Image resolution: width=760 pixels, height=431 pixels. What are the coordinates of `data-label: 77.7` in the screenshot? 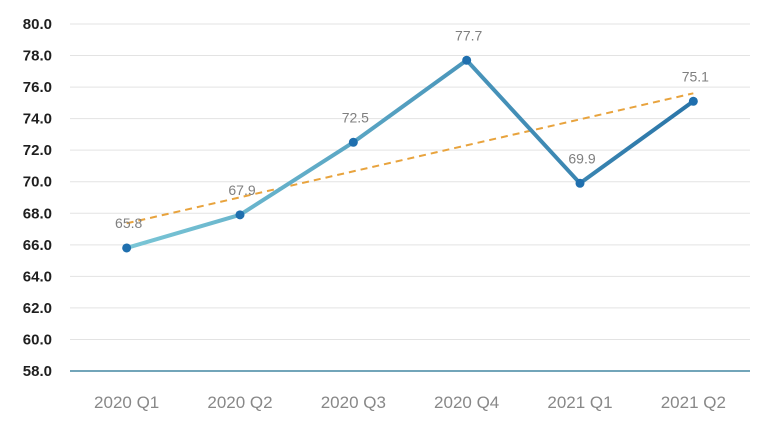 It's located at (468, 35).